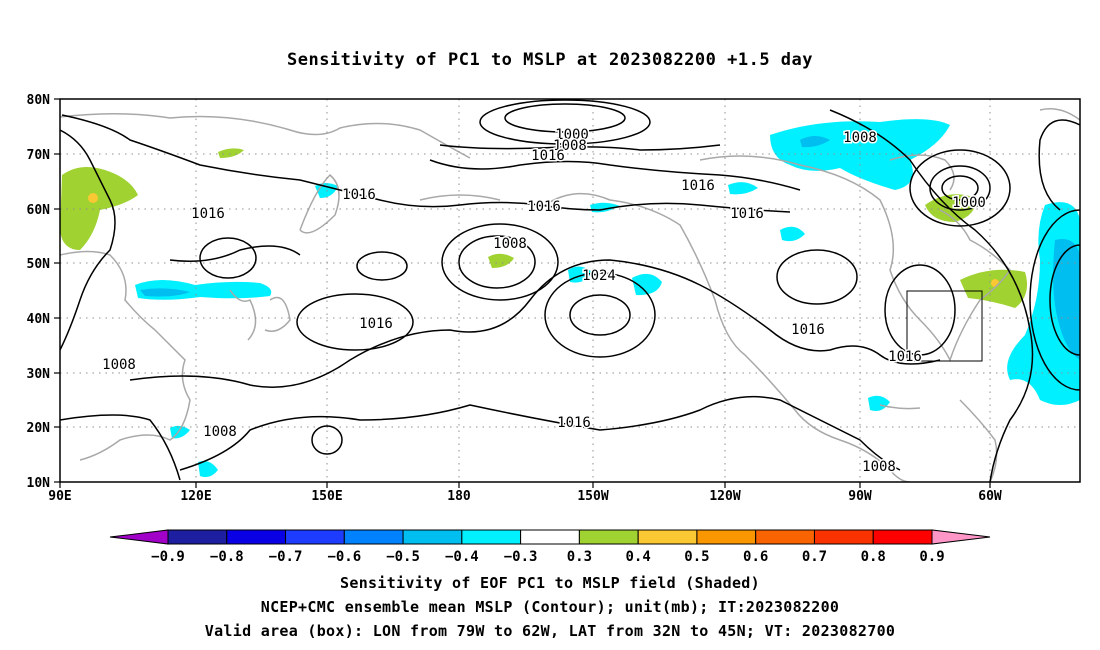  What do you see at coordinates (792, 234) in the screenshot?
I see `shade-cyan-bc` at bounding box center [792, 234].